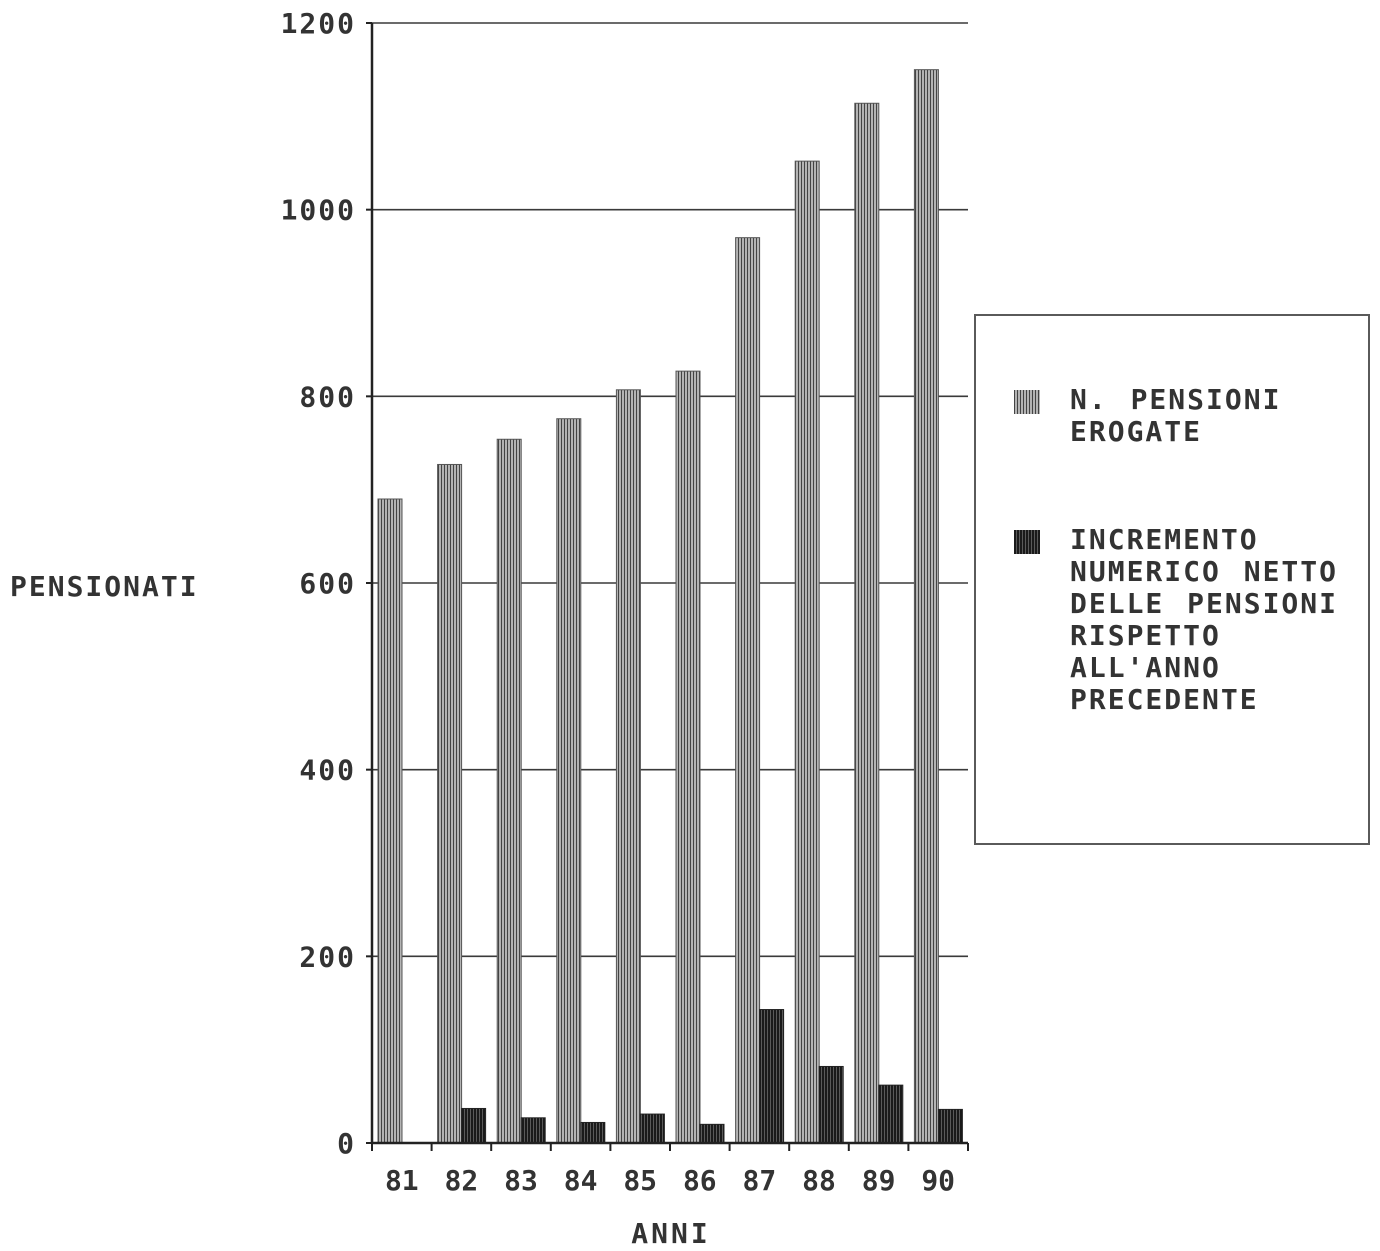 The height and width of the screenshot is (1251, 1380). What do you see at coordinates (402, 1180) in the screenshot?
I see `x-tick-label: 81` at bounding box center [402, 1180].